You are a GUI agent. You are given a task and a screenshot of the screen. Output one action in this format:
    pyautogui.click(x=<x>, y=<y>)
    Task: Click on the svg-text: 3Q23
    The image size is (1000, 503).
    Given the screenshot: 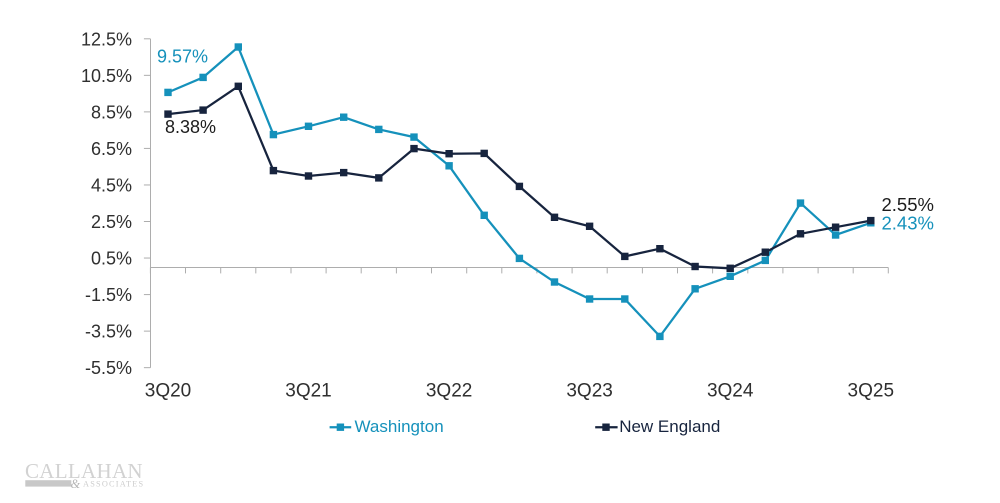 What is the action you would take?
    pyautogui.click(x=589, y=390)
    